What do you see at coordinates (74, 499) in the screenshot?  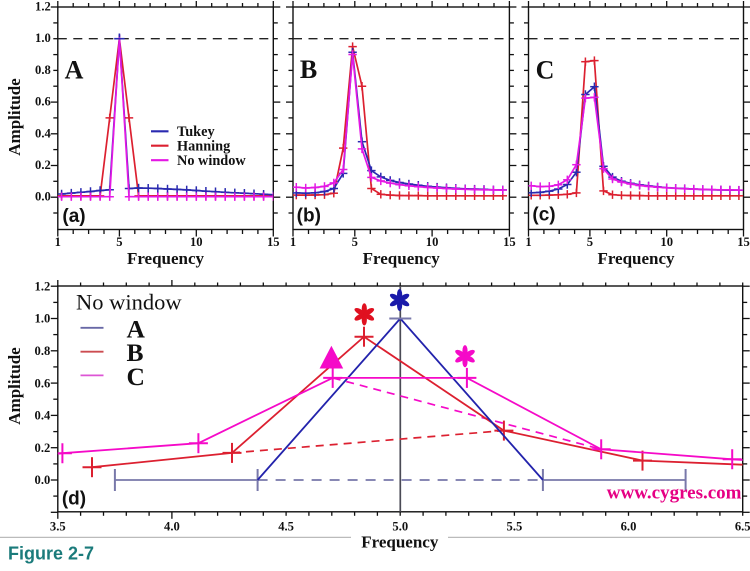 I see `svg-text: (d)` at bounding box center [74, 499].